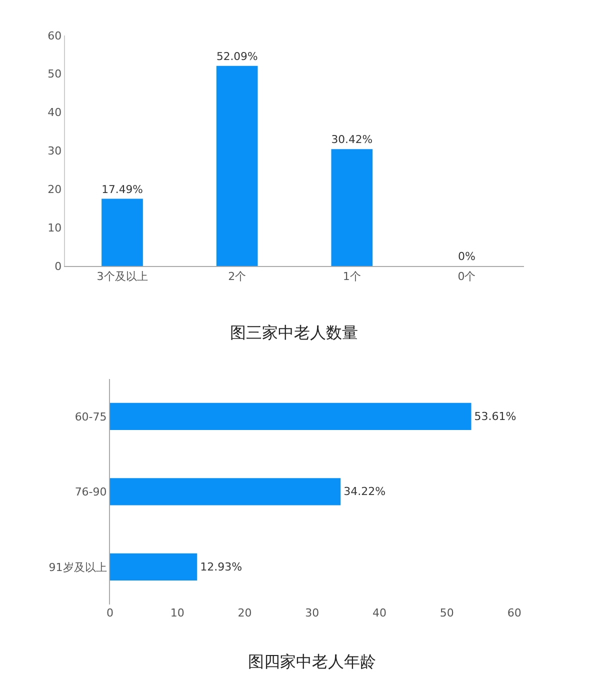 Image resolution: width=591 pixels, height=692 pixels. Describe the element at coordinates (55, 74) in the screenshot. I see `y-tick-label: 50` at that location.